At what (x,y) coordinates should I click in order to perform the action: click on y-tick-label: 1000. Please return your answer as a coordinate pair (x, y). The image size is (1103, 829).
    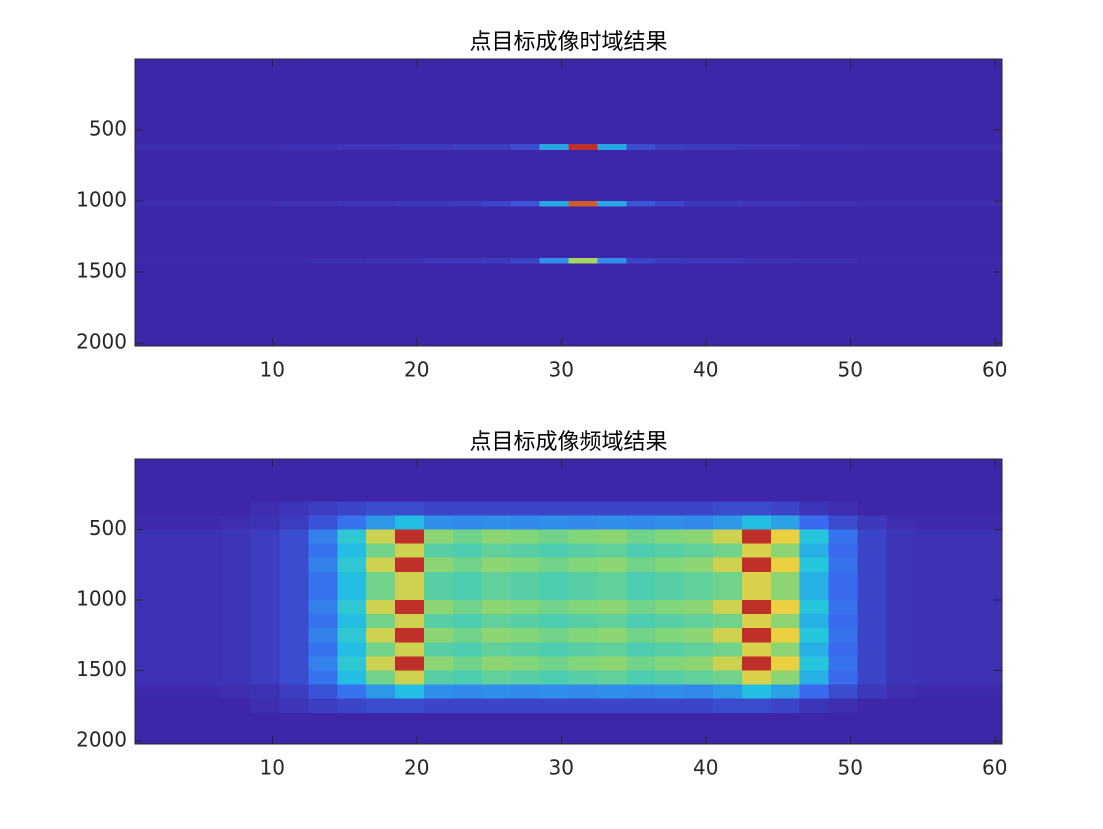
    Looking at the image, I should click on (101, 200).